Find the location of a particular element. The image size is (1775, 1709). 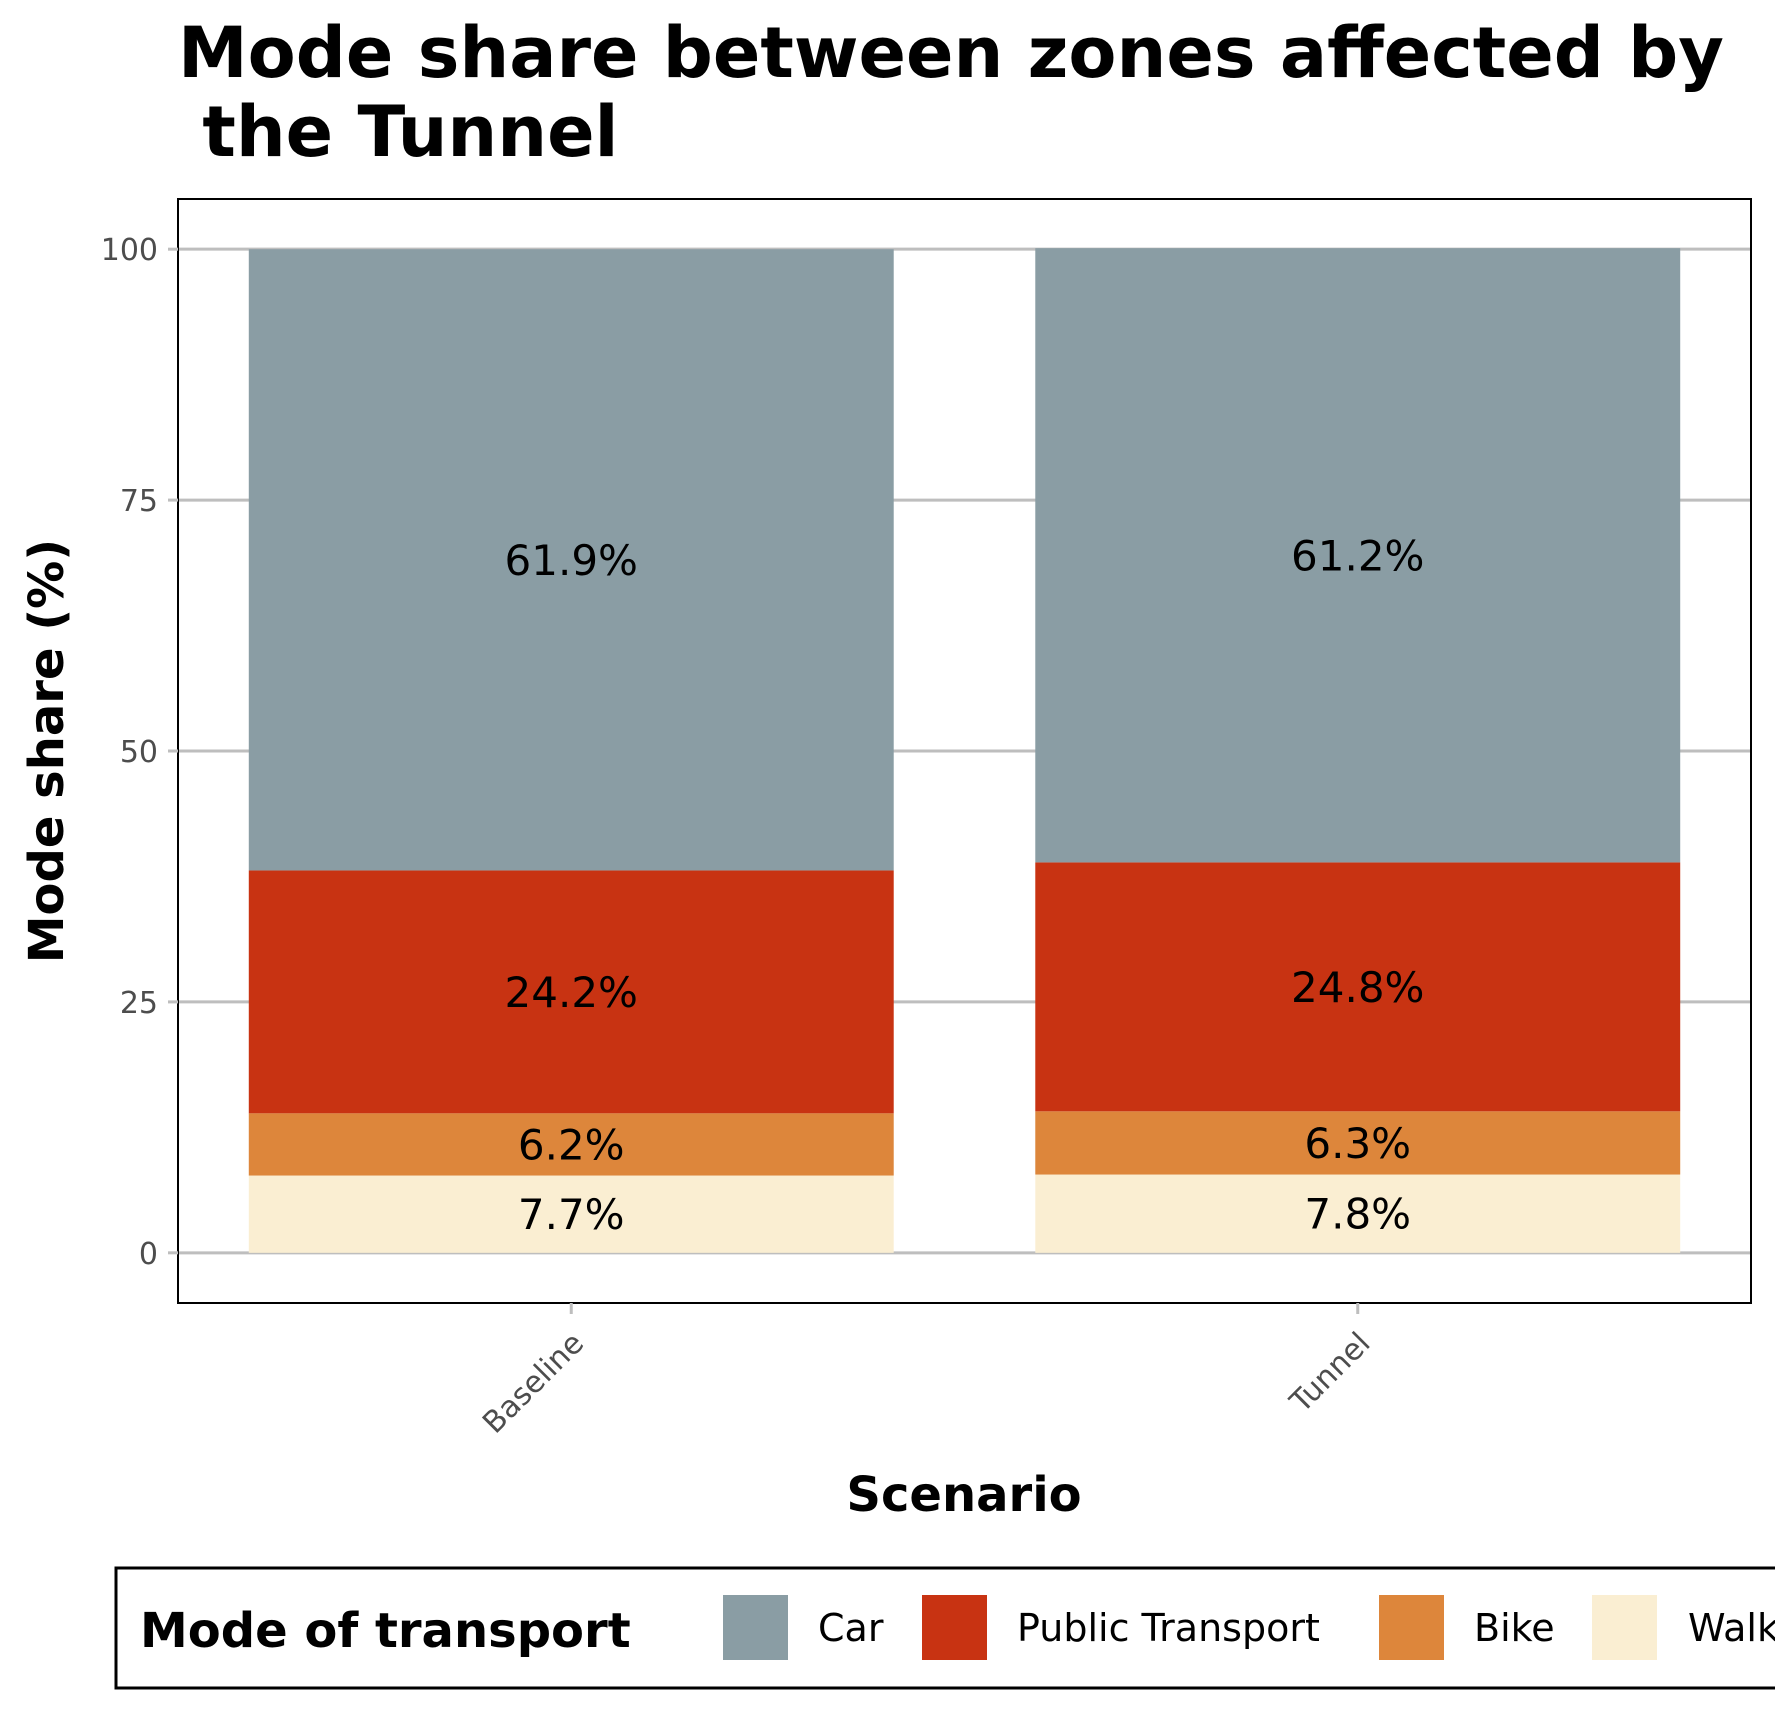

bar-bike-baseline is located at coordinates (571, 1144).